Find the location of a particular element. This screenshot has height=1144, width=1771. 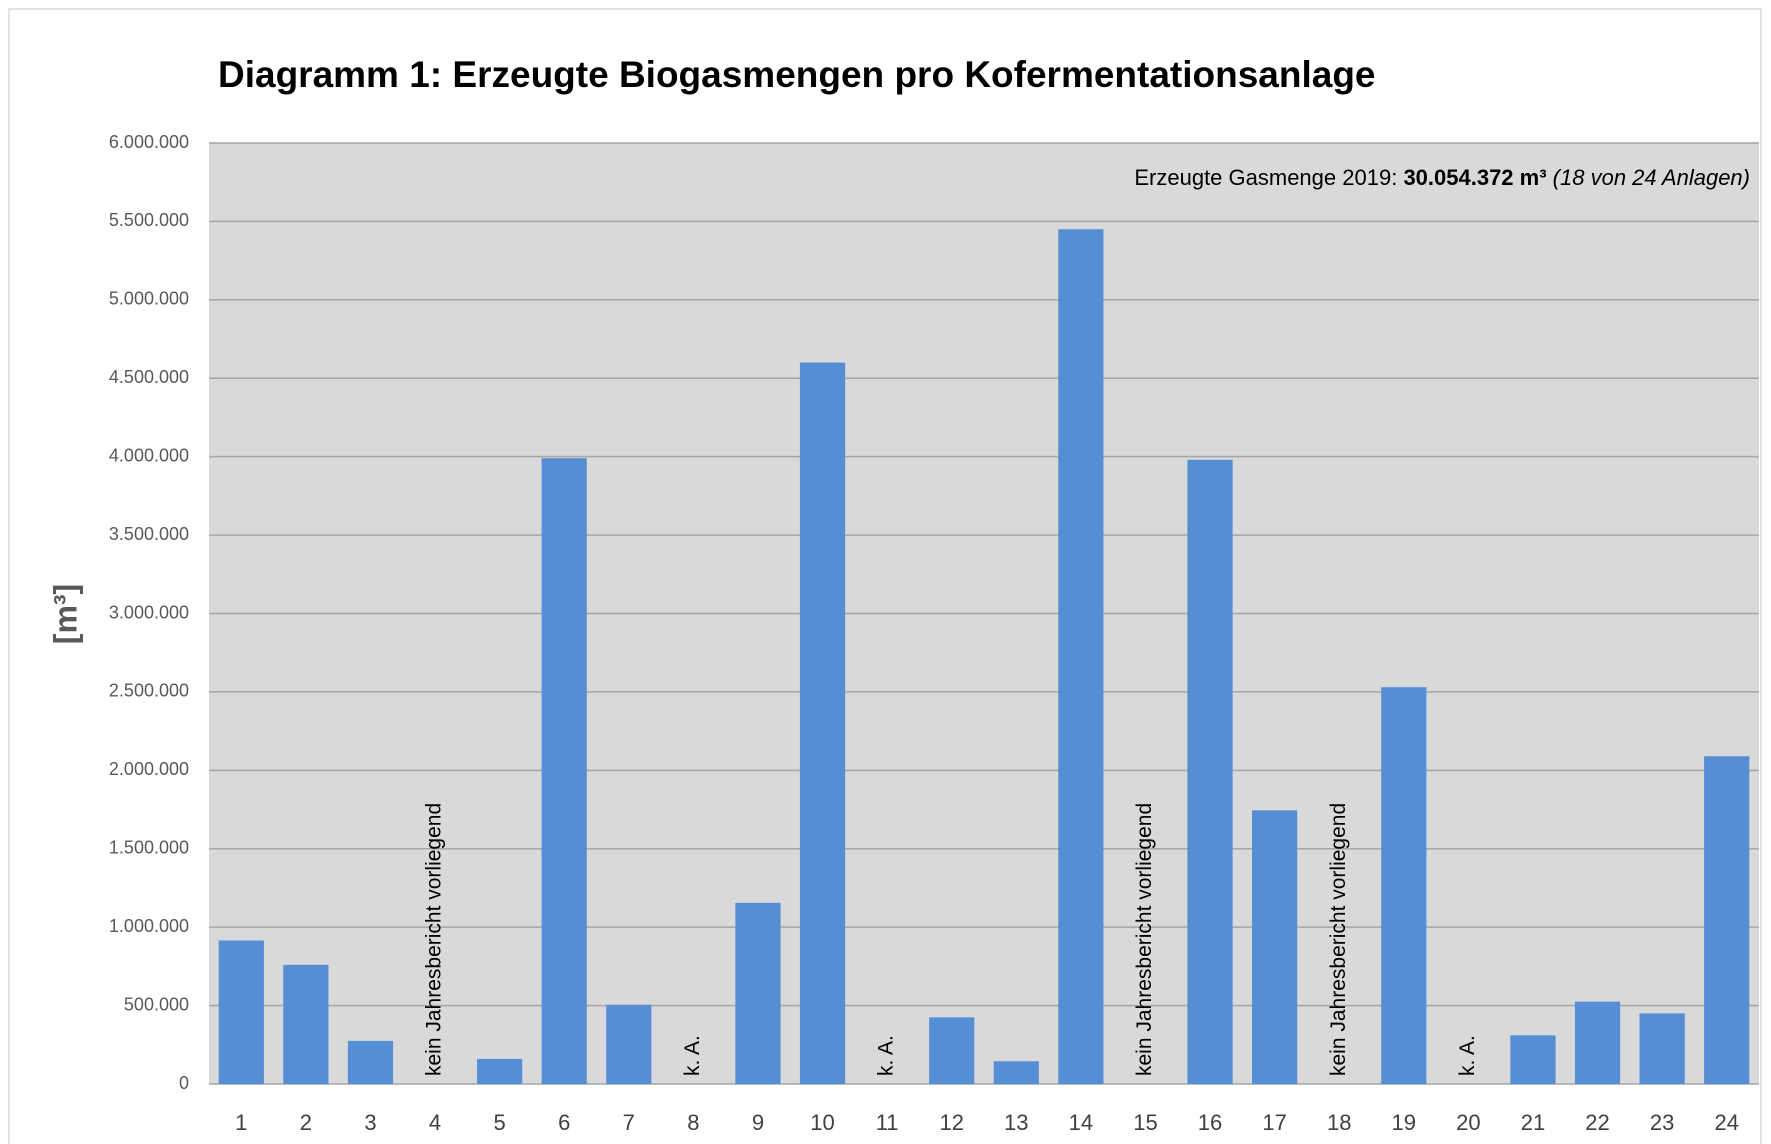

y-tick-label: 1.000.000 is located at coordinates (149, 926).